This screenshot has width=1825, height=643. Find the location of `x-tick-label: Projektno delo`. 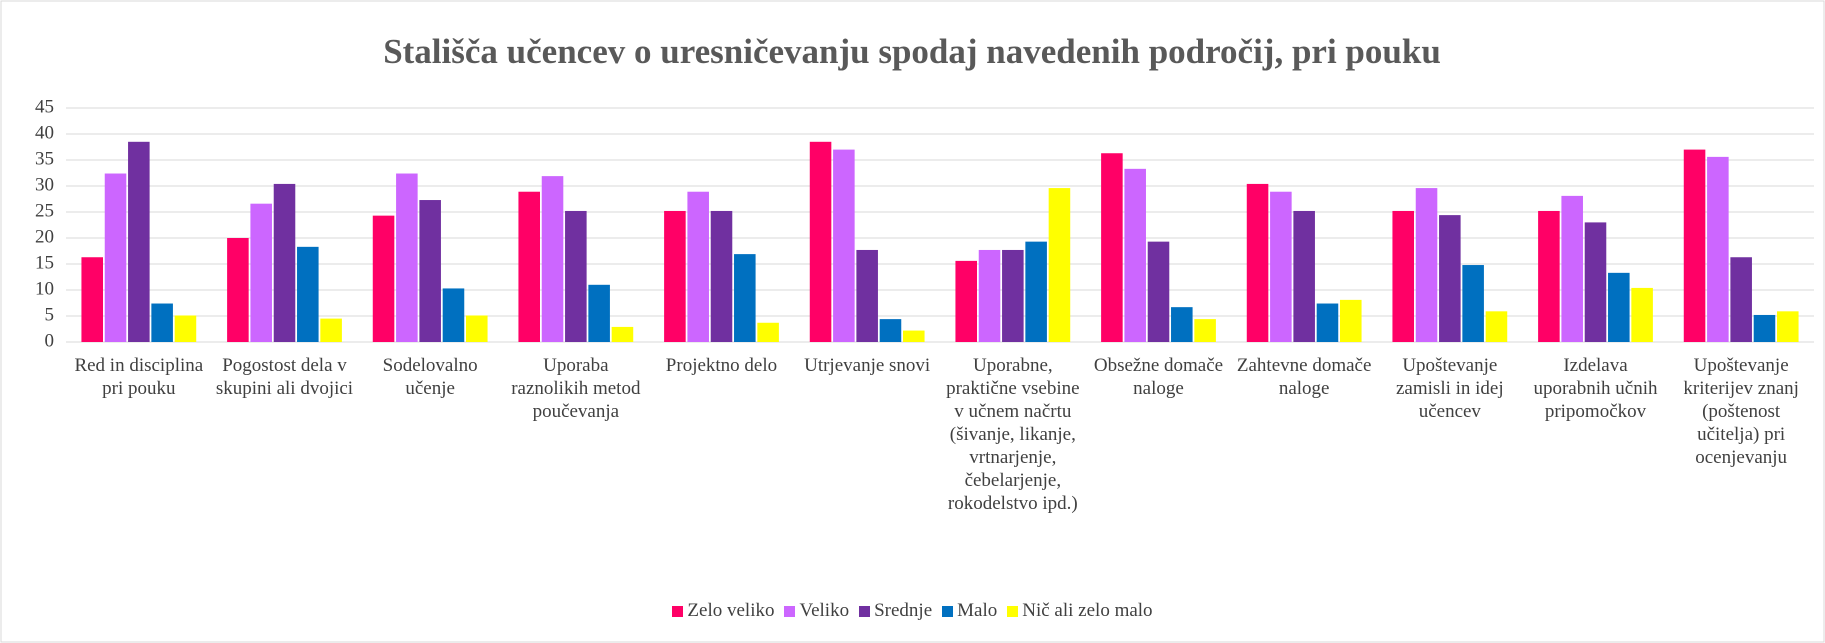

x-tick-label: Projektno delo is located at coordinates (721, 365).